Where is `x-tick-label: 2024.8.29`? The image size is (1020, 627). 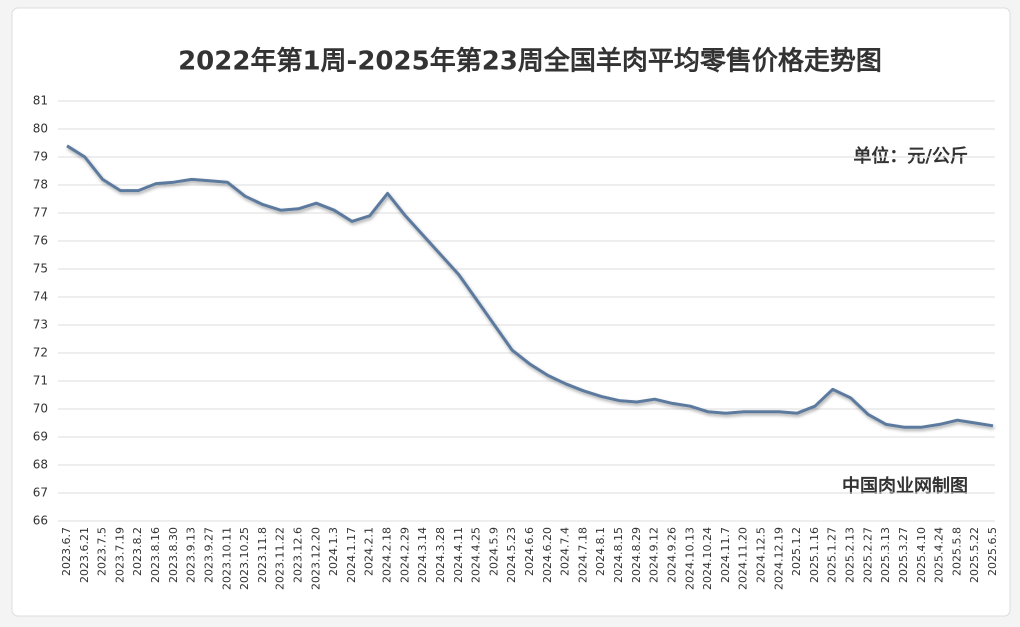 x-tick-label: 2024.8.29 is located at coordinates (636, 555).